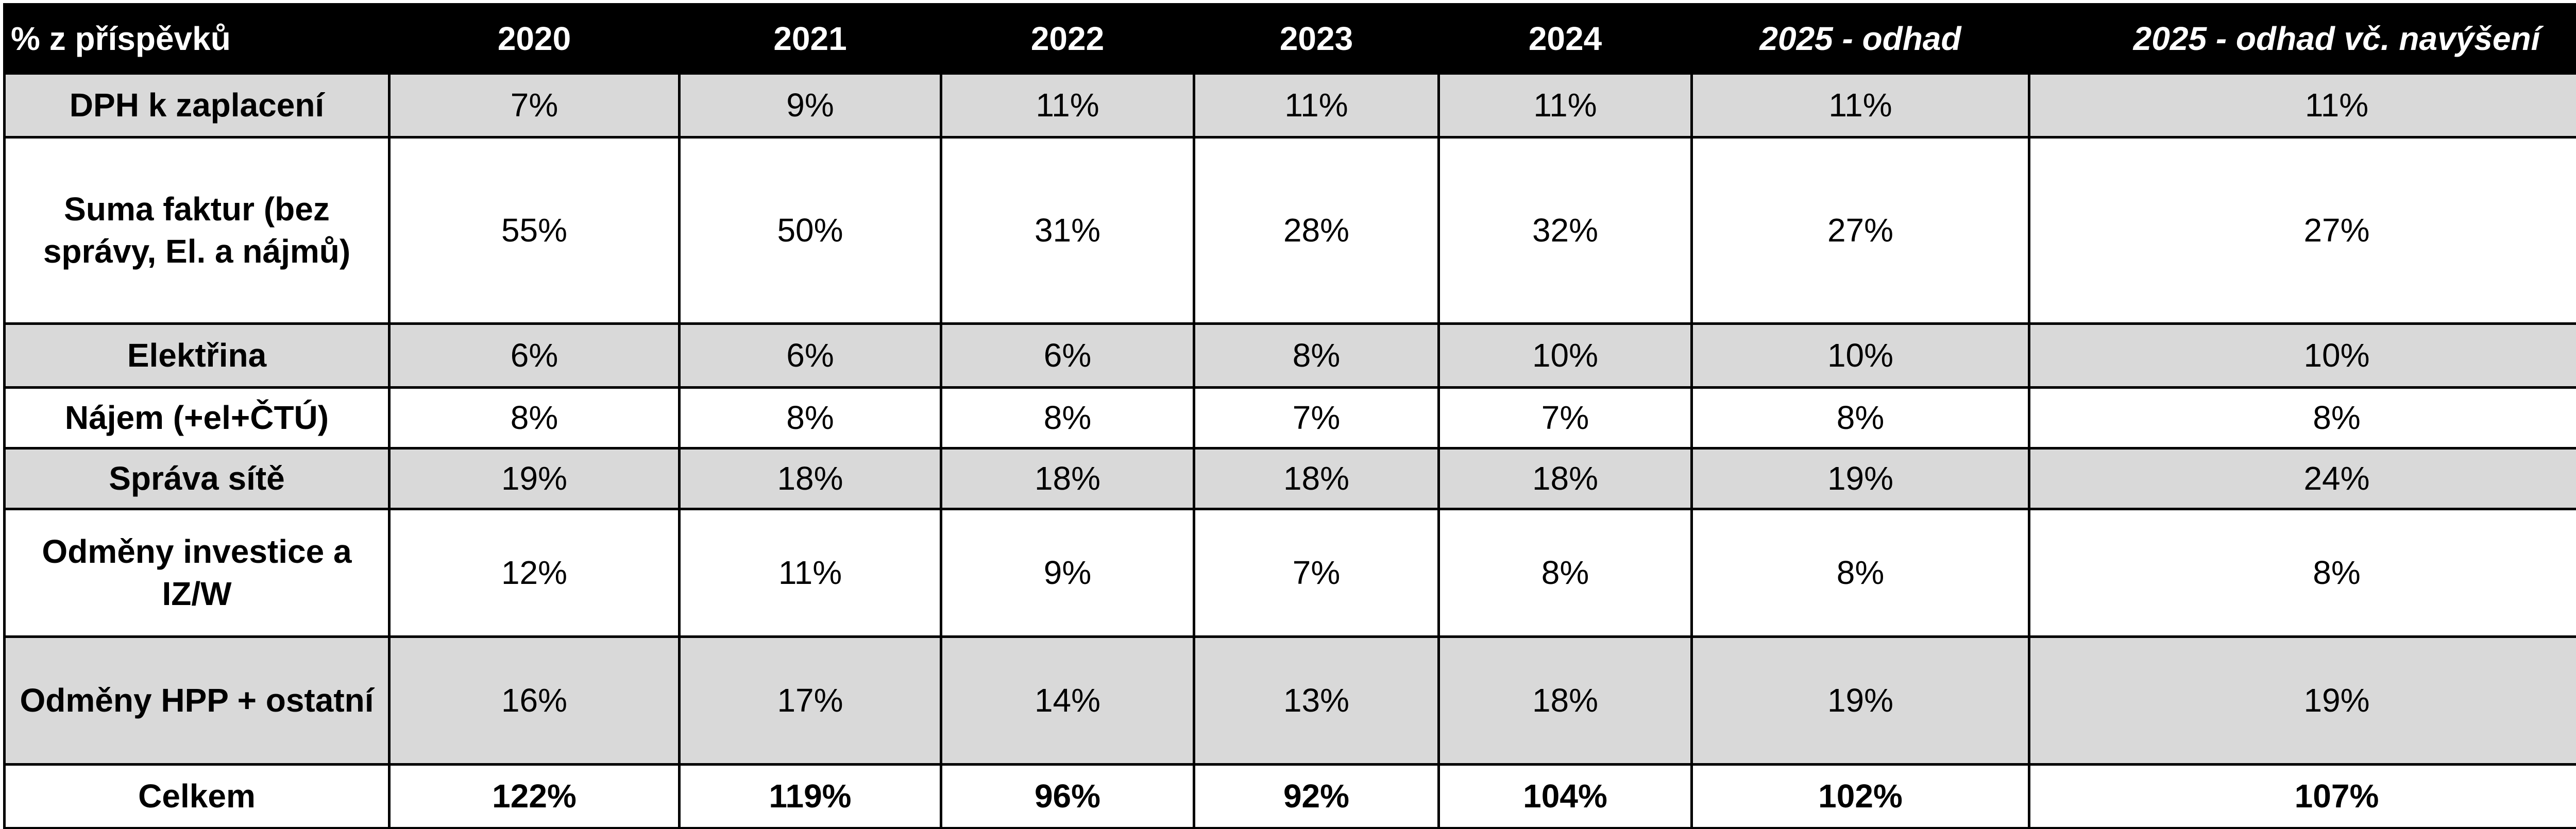 The height and width of the screenshot is (829, 2576). Describe the element at coordinates (197, 355) in the screenshot. I see `row-label: Elektřina` at that location.